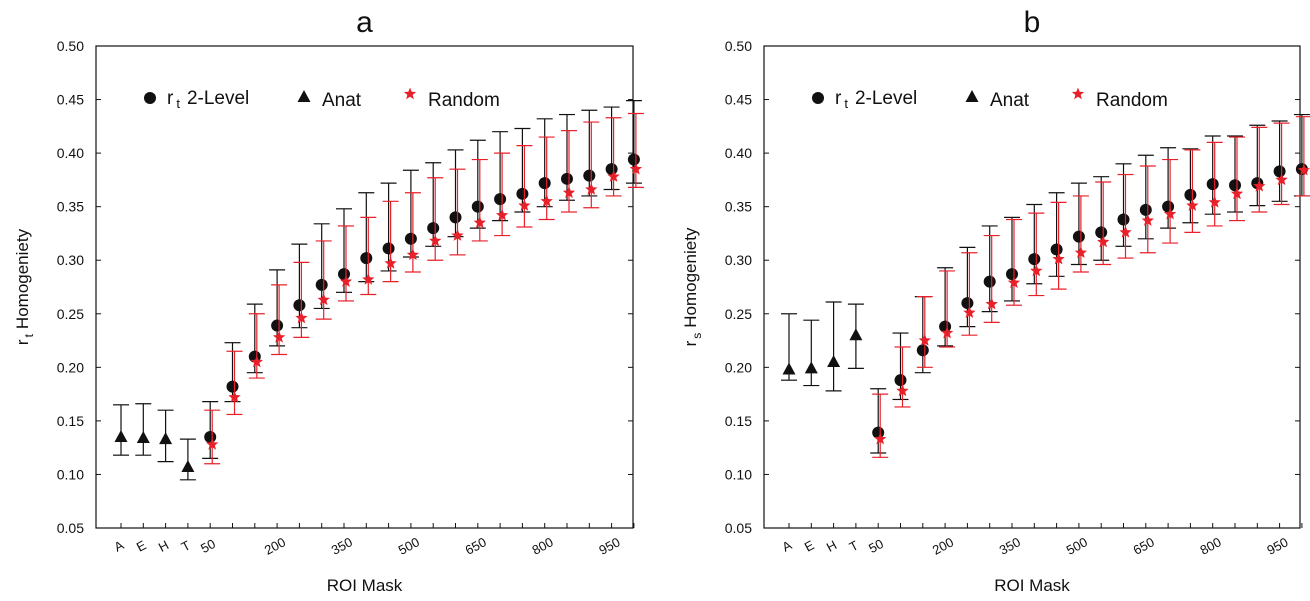 Image resolution: width=1310 pixels, height=601 pixels. I want to click on legend-marker-triangle, so click(972, 96).